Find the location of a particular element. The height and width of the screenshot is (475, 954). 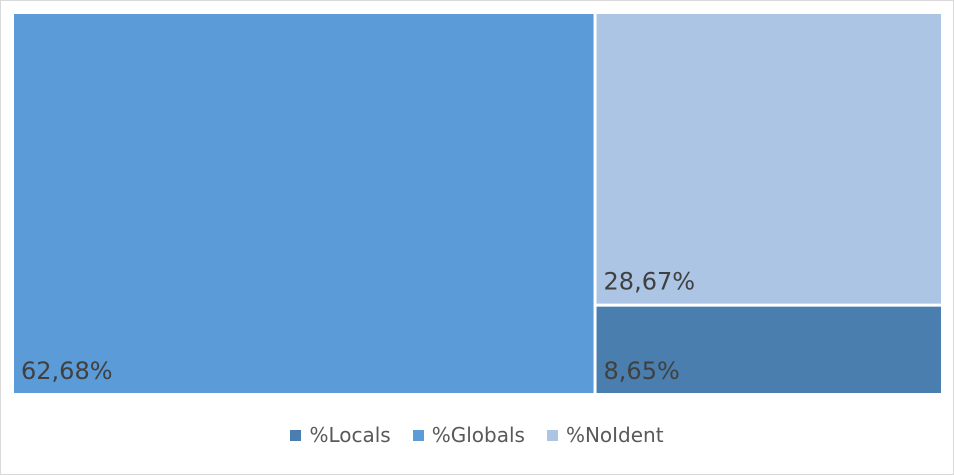

legend-item-noident: %NoIdent is located at coordinates (605, 435).